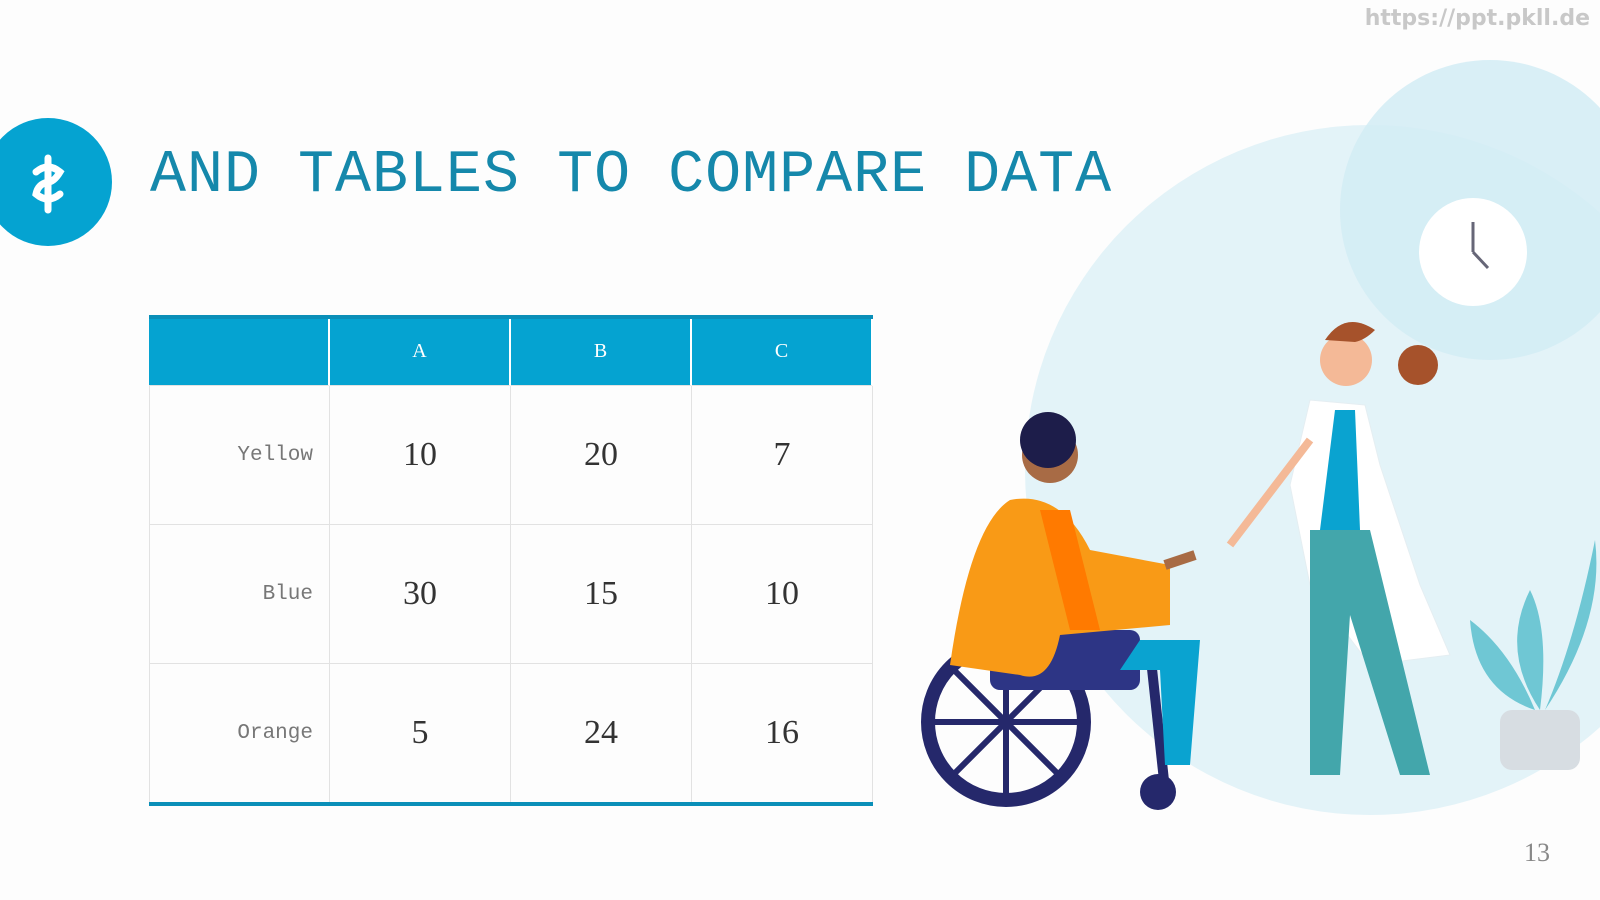 Image resolution: width=1600 pixels, height=900 pixels. Describe the element at coordinates (782, 455) in the screenshot. I see `table-cell: 7` at that location.